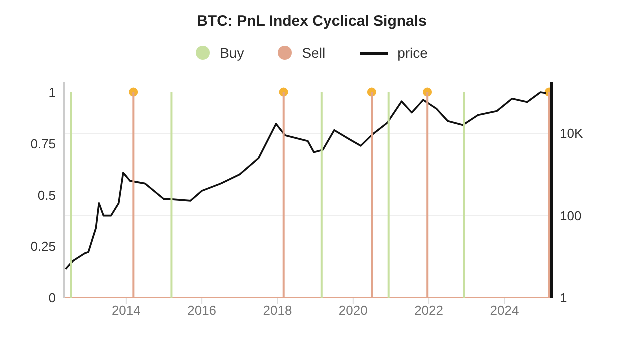 This screenshot has width=624, height=348. Describe the element at coordinates (202, 310) in the screenshot. I see `x-tick-label: 2016` at that location.